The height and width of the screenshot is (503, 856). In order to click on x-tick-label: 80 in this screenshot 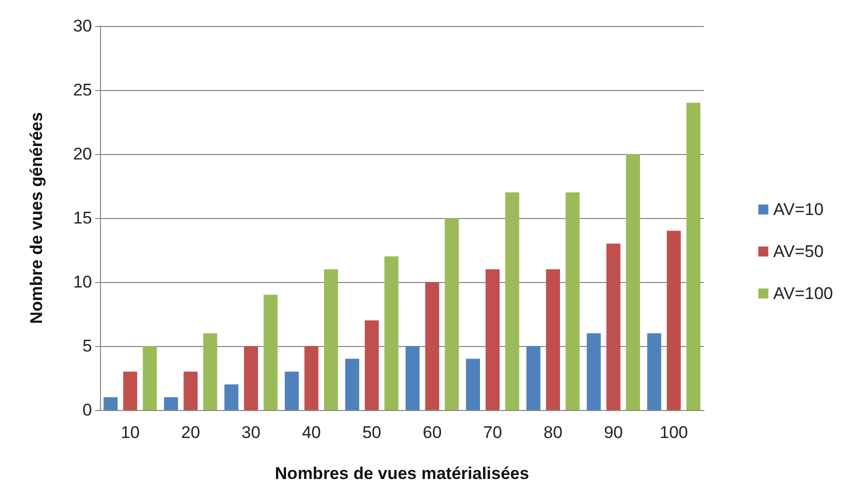, I will do `click(553, 432)`.